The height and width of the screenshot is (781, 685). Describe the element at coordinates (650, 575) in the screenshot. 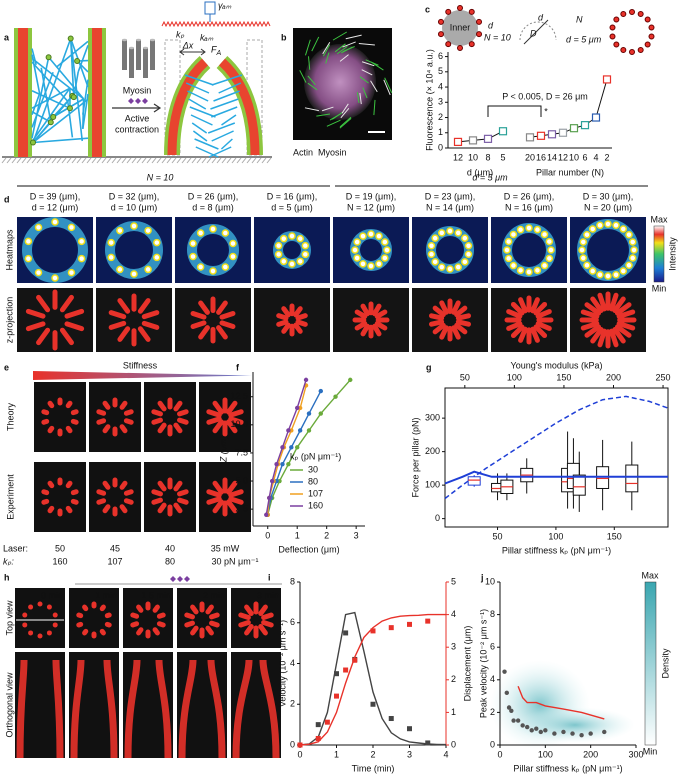

I see `colorbar-label: Max` at that location.